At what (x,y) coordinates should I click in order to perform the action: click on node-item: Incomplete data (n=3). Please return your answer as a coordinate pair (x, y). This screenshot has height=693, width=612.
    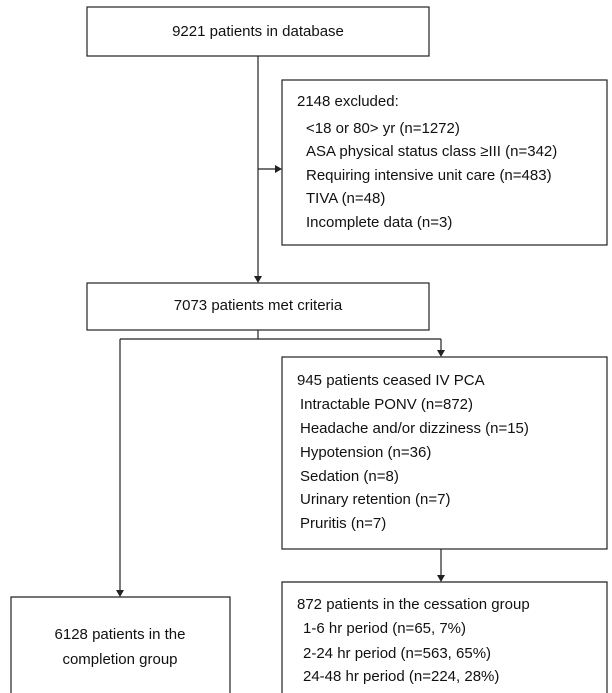
    Looking at the image, I should click on (379, 222).